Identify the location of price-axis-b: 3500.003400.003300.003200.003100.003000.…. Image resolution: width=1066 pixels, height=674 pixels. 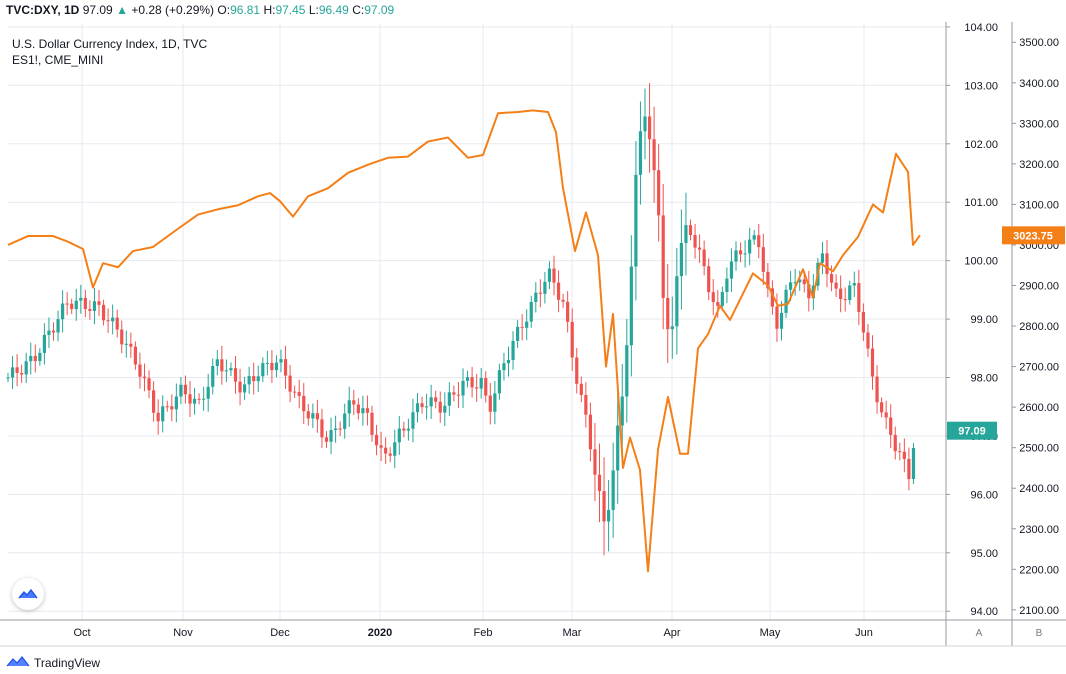
(1033, 327).